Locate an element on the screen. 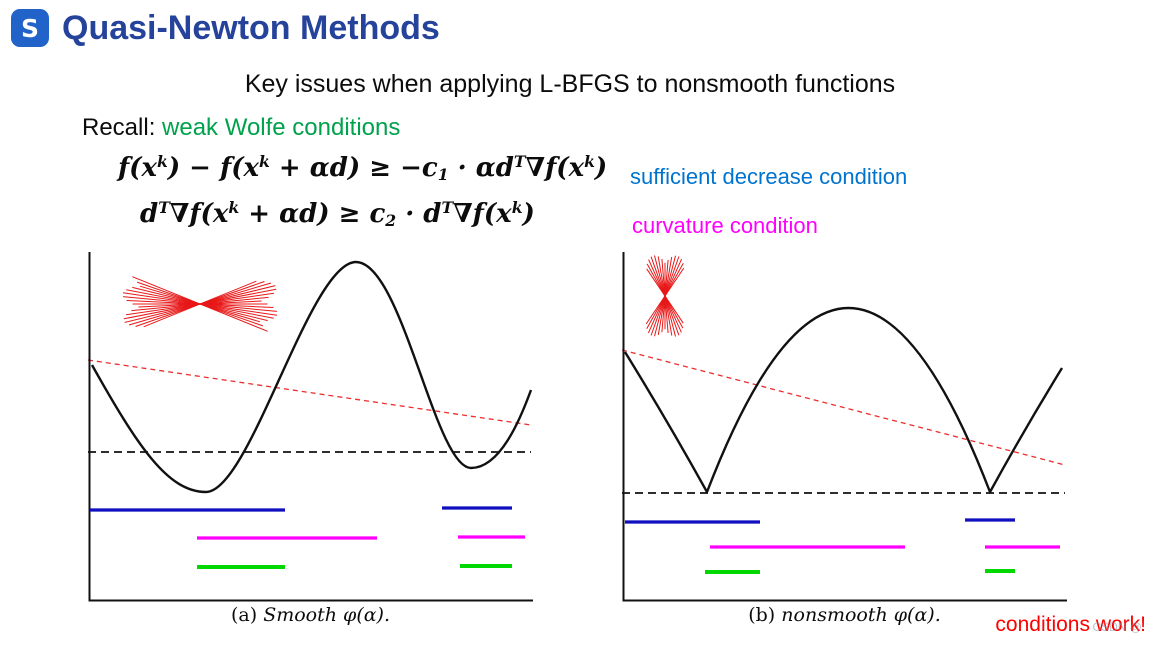 Image resolution: width=1154 pixels, height=646 pixels. caption-label: (a) is located at coordinates (244, 615).